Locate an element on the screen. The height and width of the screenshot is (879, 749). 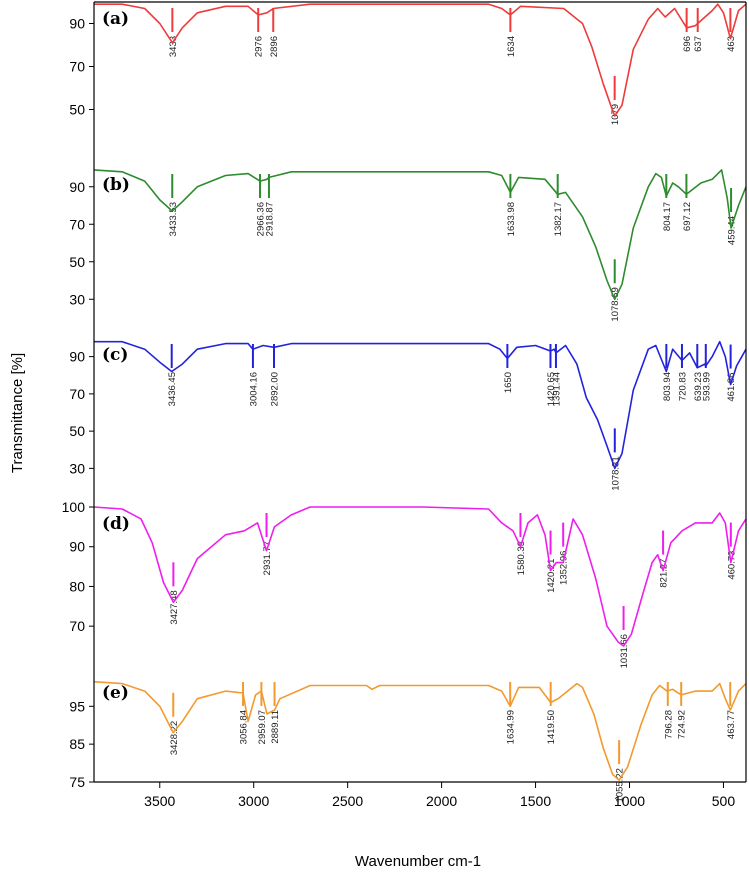
y-tick-label: 85 is located at coordinates (77, 744).